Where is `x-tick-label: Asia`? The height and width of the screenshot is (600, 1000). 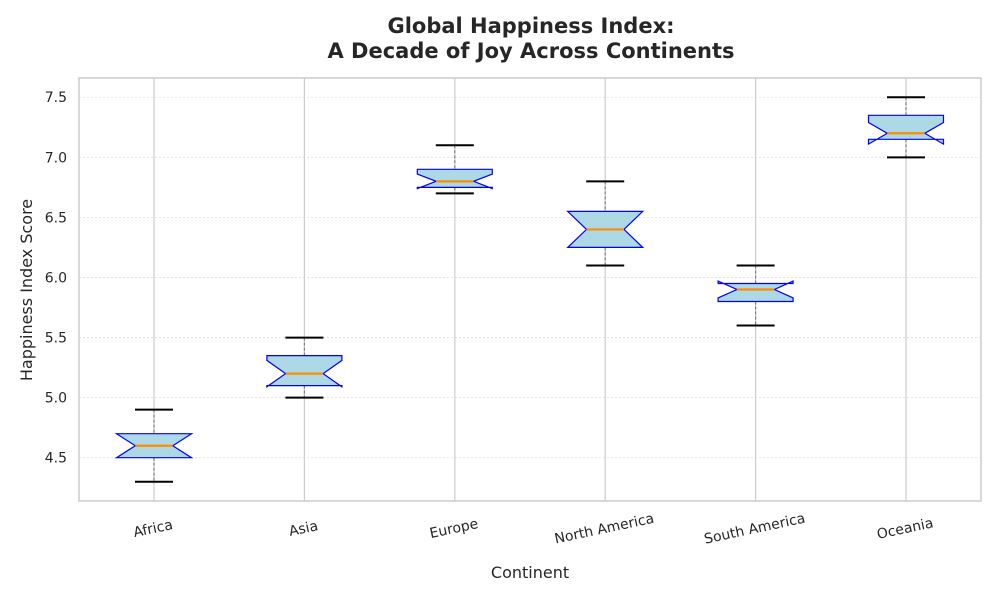 x-tick-label: Asia is located at coordinates (304, 529).